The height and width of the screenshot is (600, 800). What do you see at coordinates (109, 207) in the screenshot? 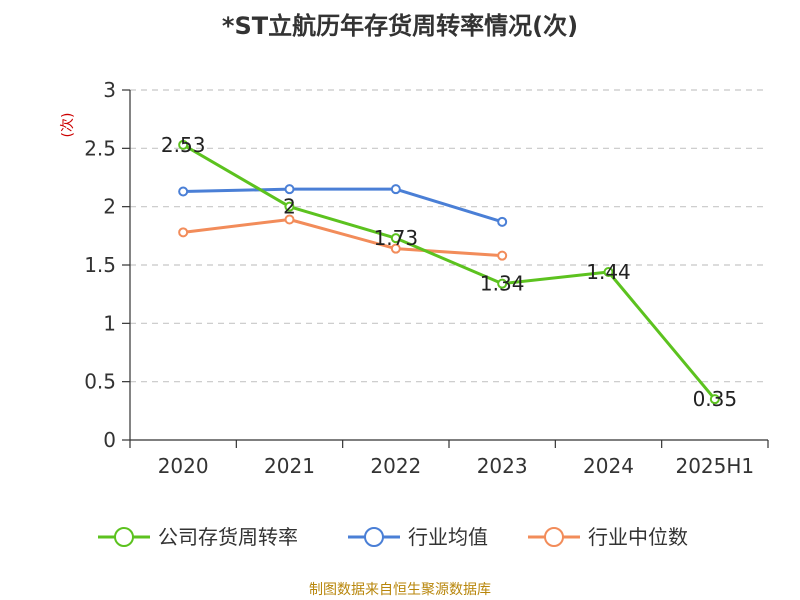
I see `y-tick-label: 2` at bounding box center [109, 207].